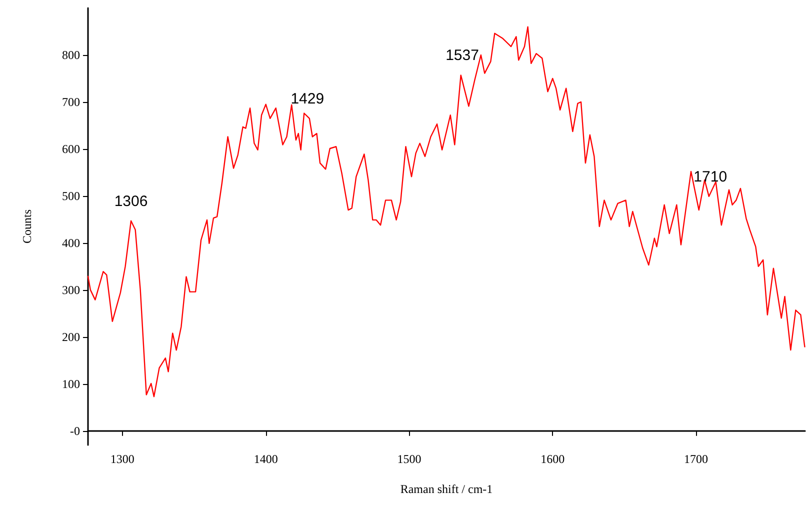 Image resolution: width=806 pixels, height=508 pixels. I want to click on annotation: 1710, so click(711, 177).